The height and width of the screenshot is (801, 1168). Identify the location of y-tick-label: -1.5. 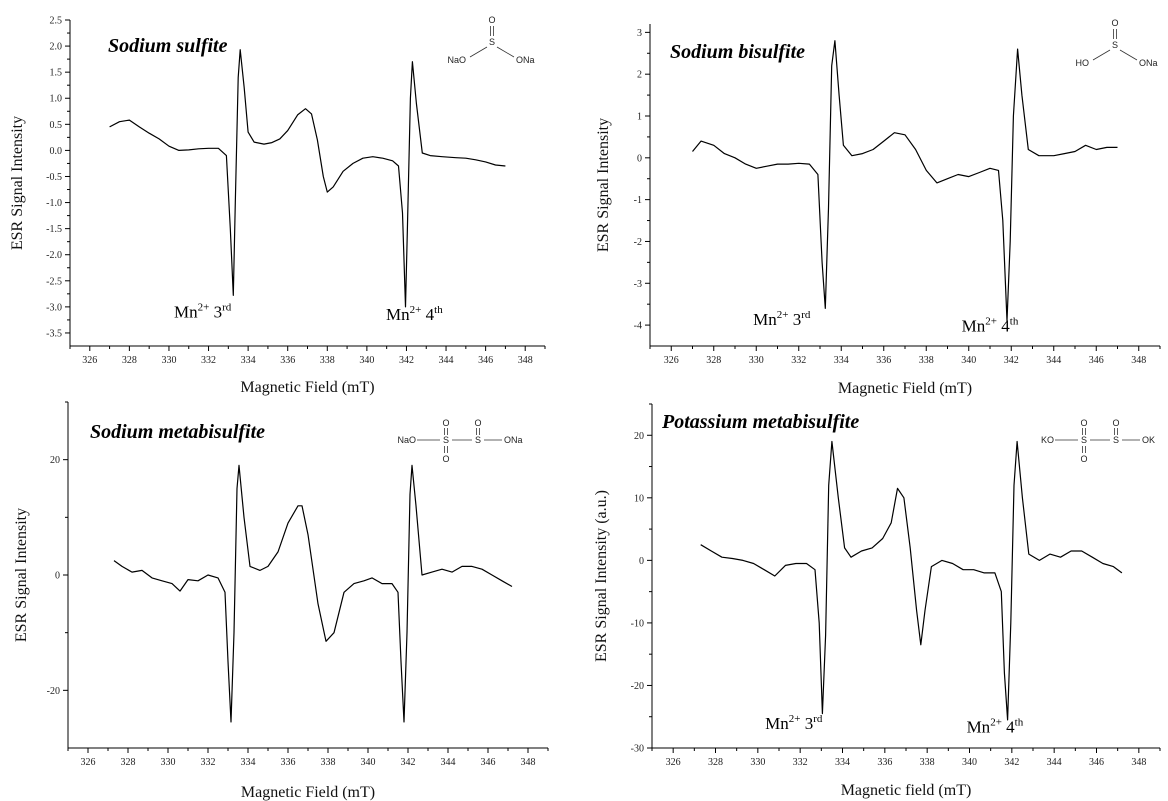
(54, 229).